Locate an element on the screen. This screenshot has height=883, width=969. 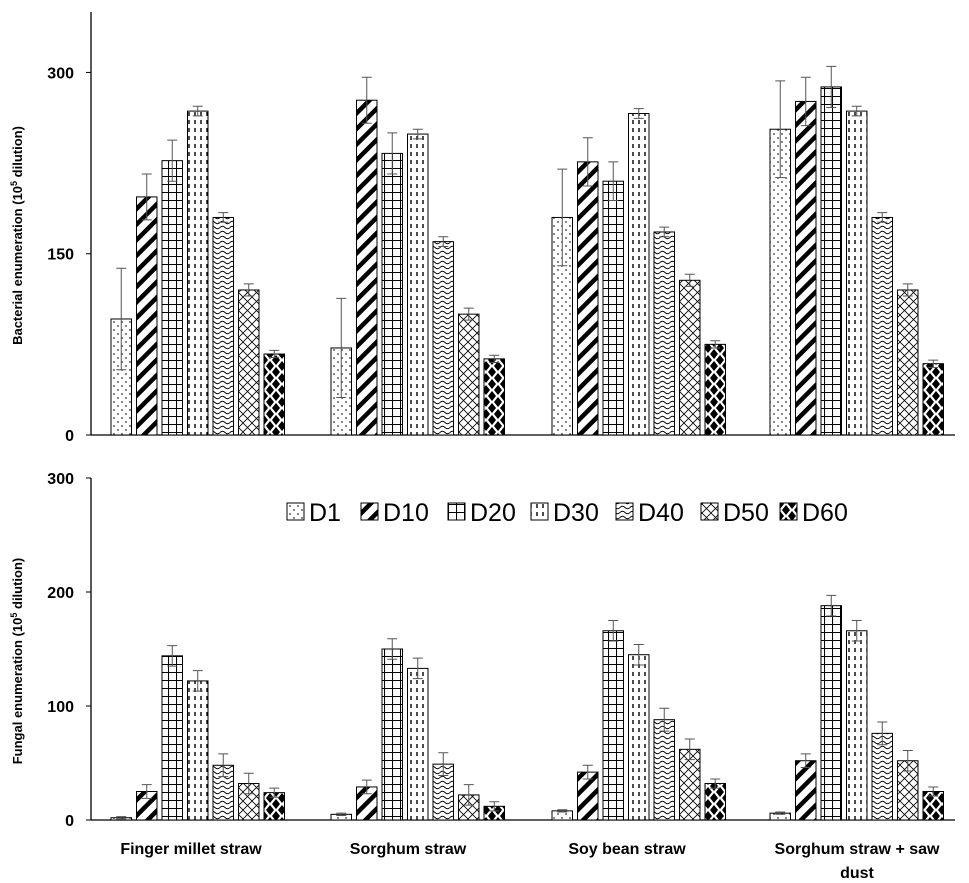
category-label-3: Soy bean straw is located at coordinates (627, 849).